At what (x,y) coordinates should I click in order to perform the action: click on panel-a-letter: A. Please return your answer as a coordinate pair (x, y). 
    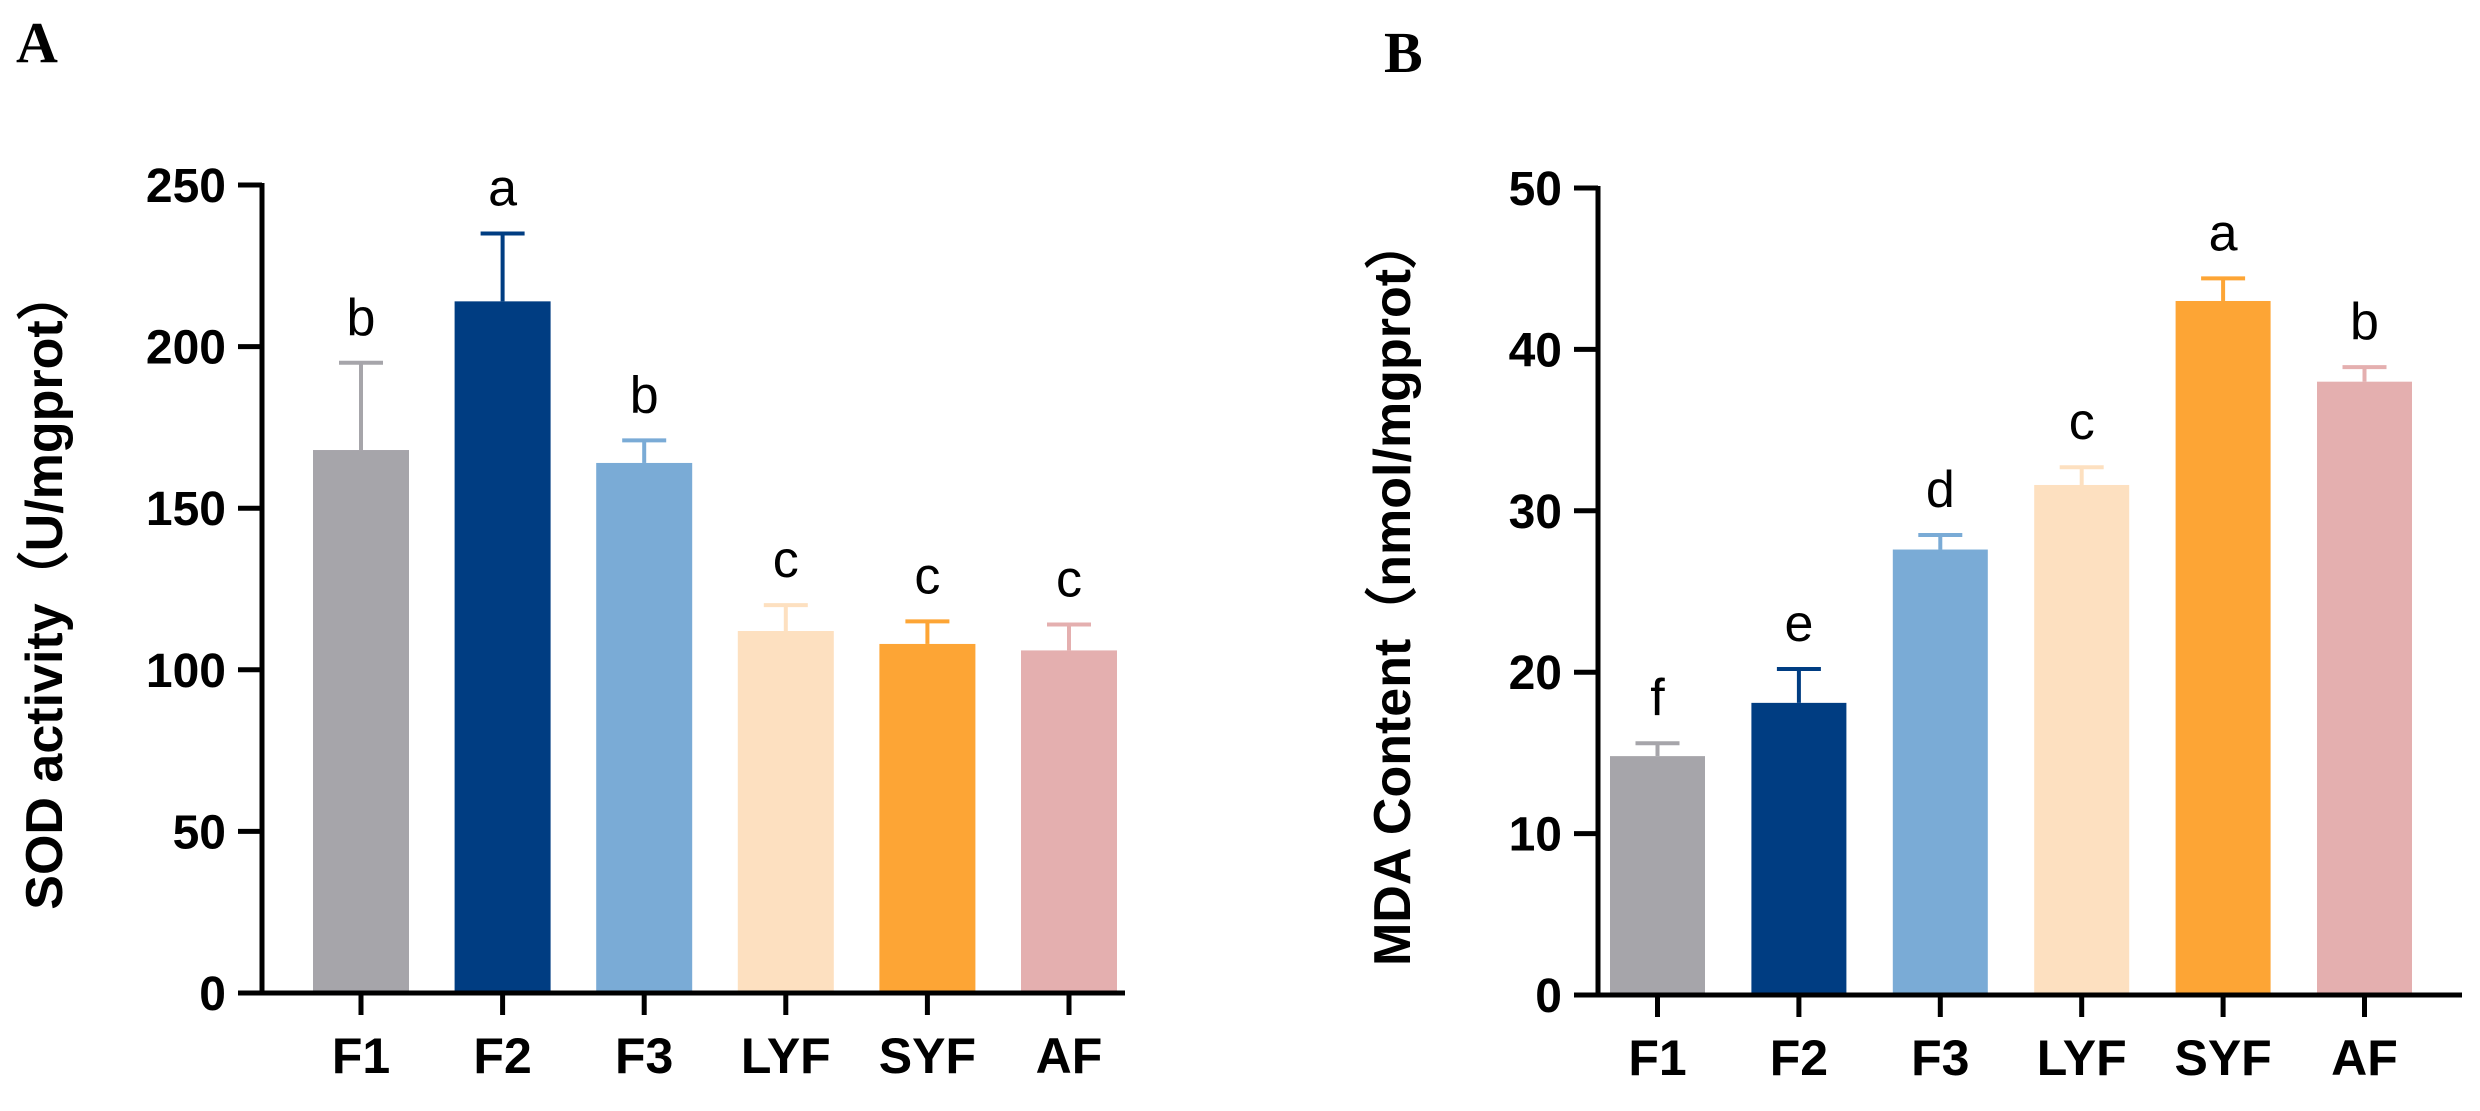
    Looking at the image, I should click on (37, 42).